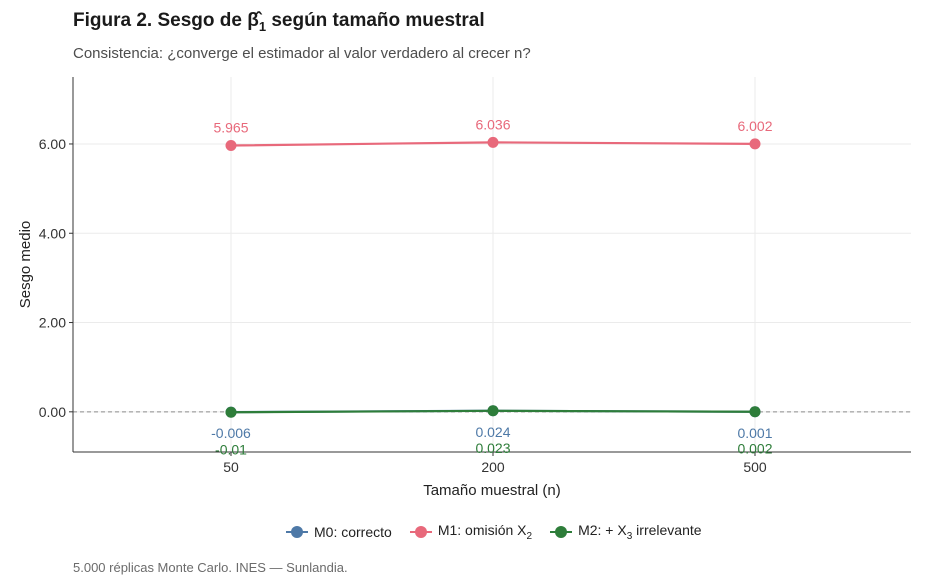 This screenshot has height=586, width=931. Describe the element at coordinates (485, 532) in the screenshot. I see `legend-label-m1: M1: omisión X2` at that location.